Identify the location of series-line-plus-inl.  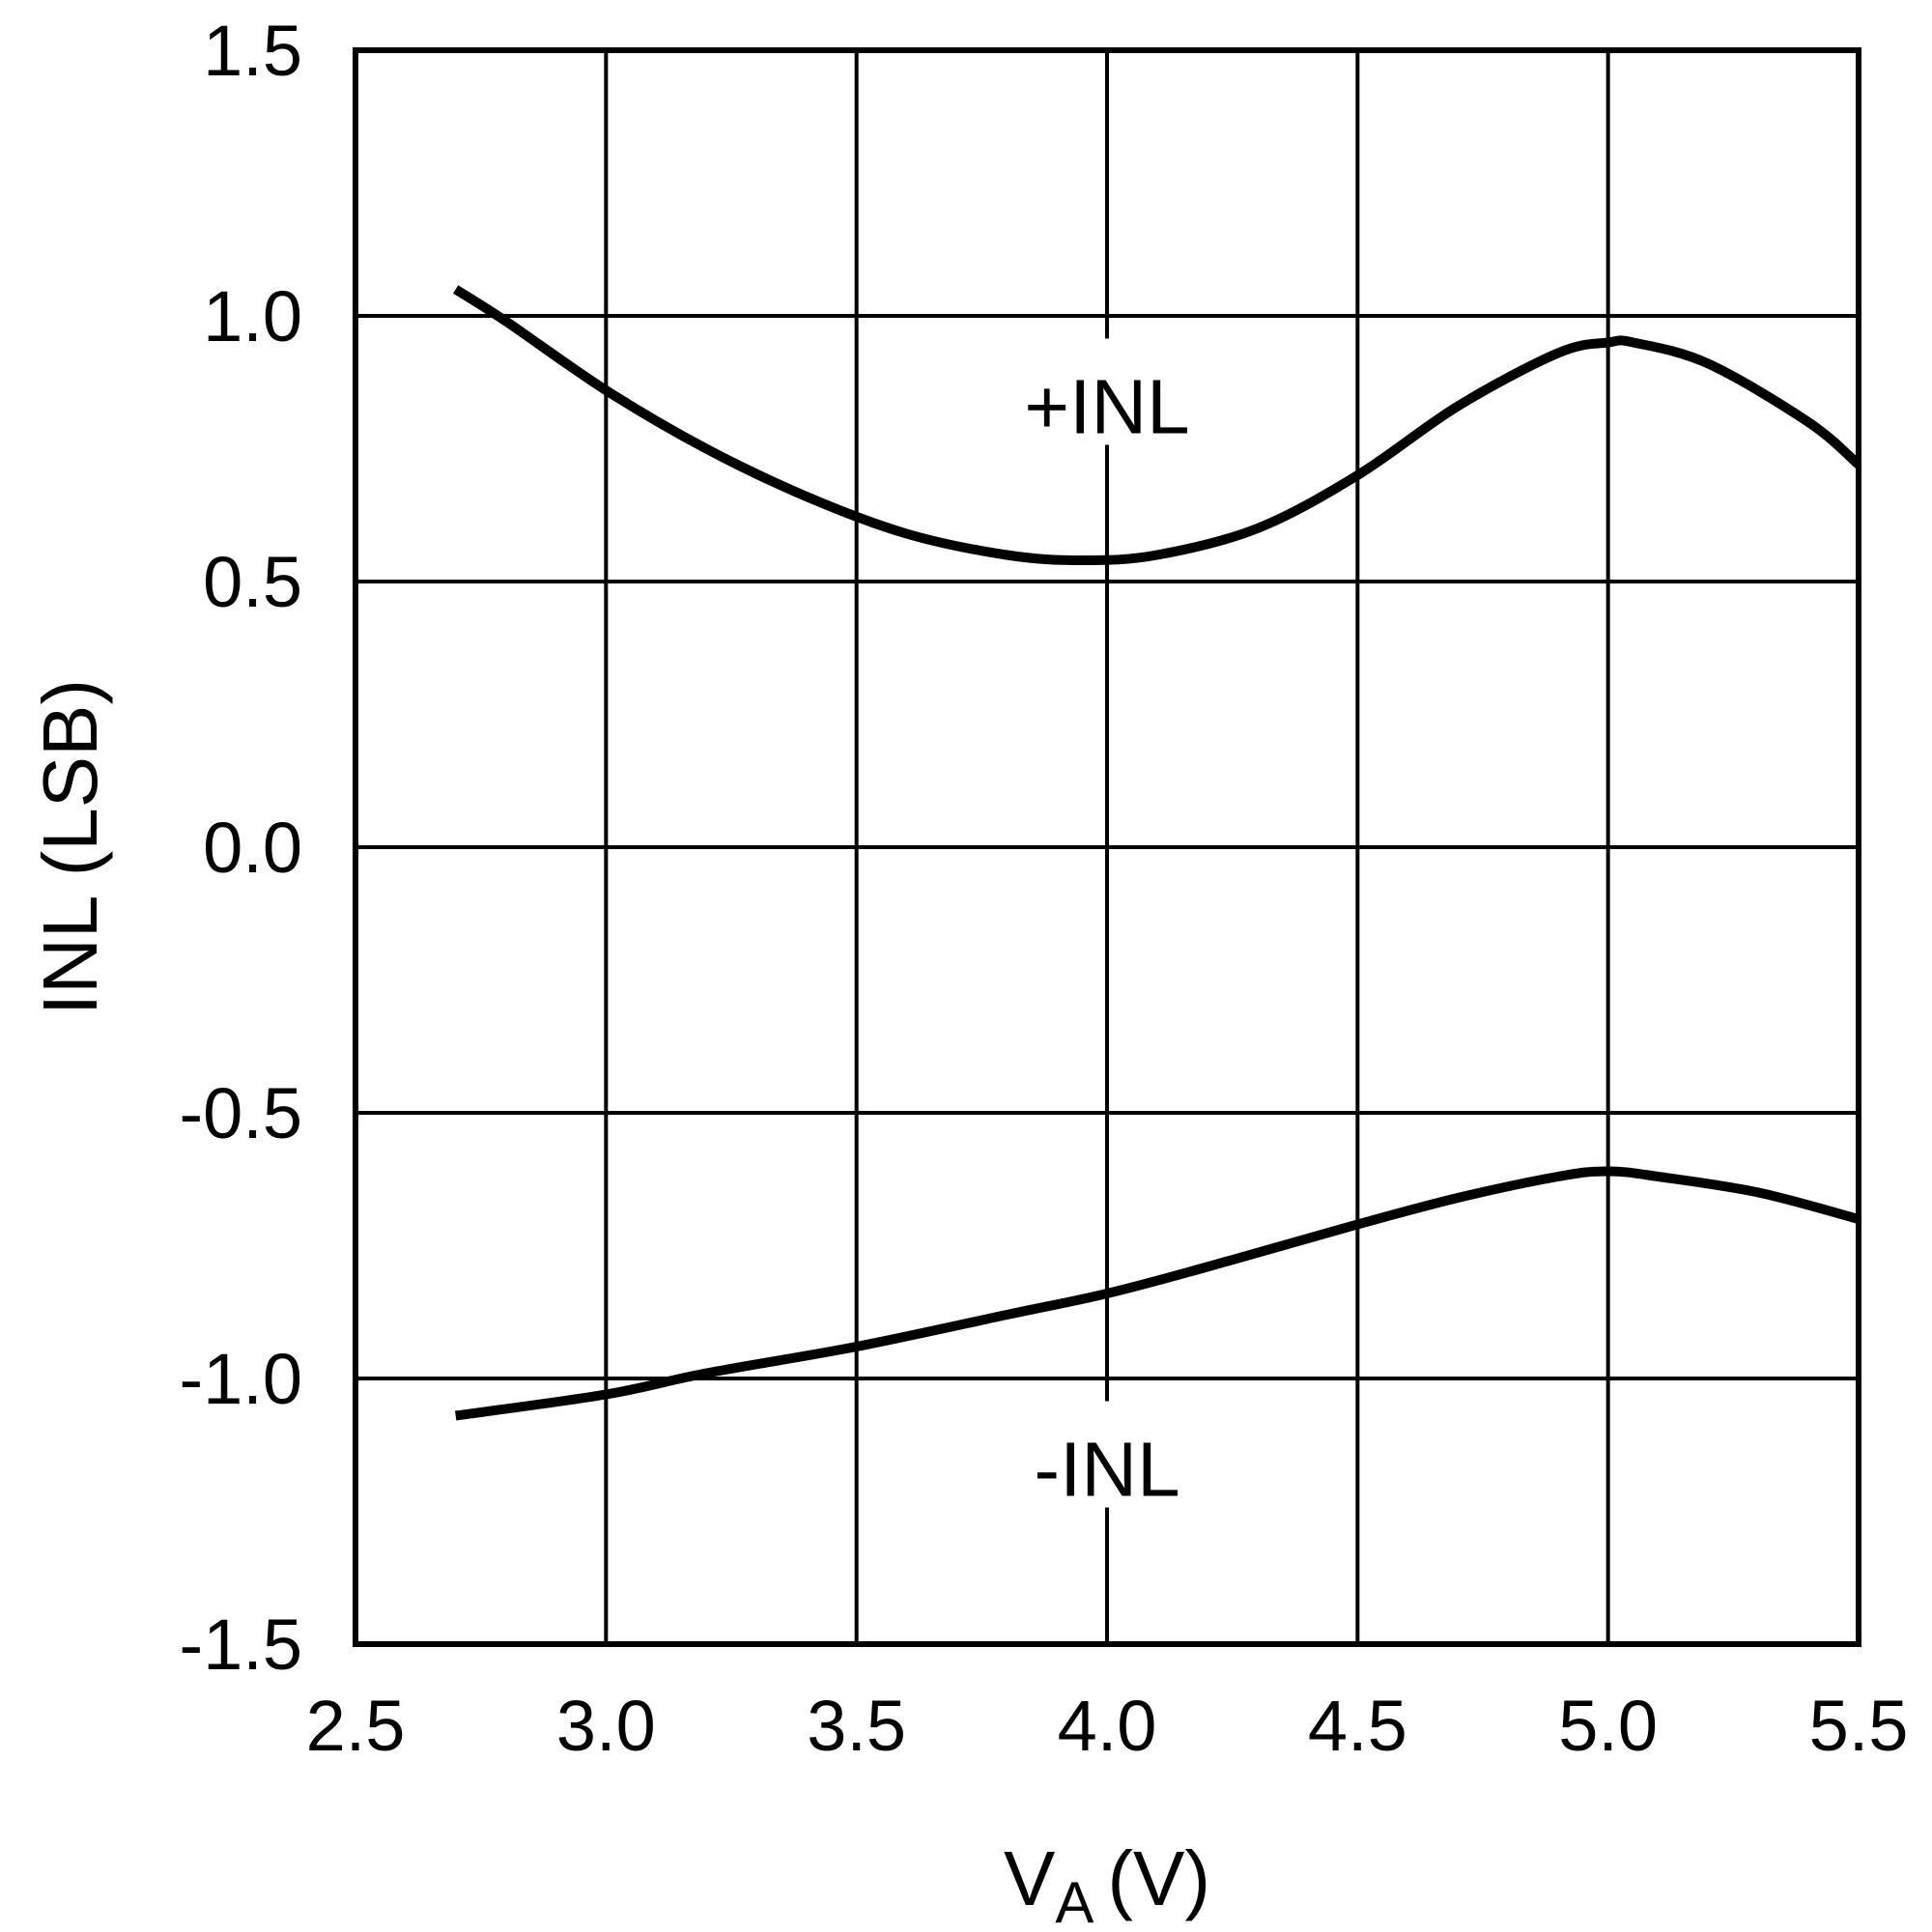
(1157, 425).